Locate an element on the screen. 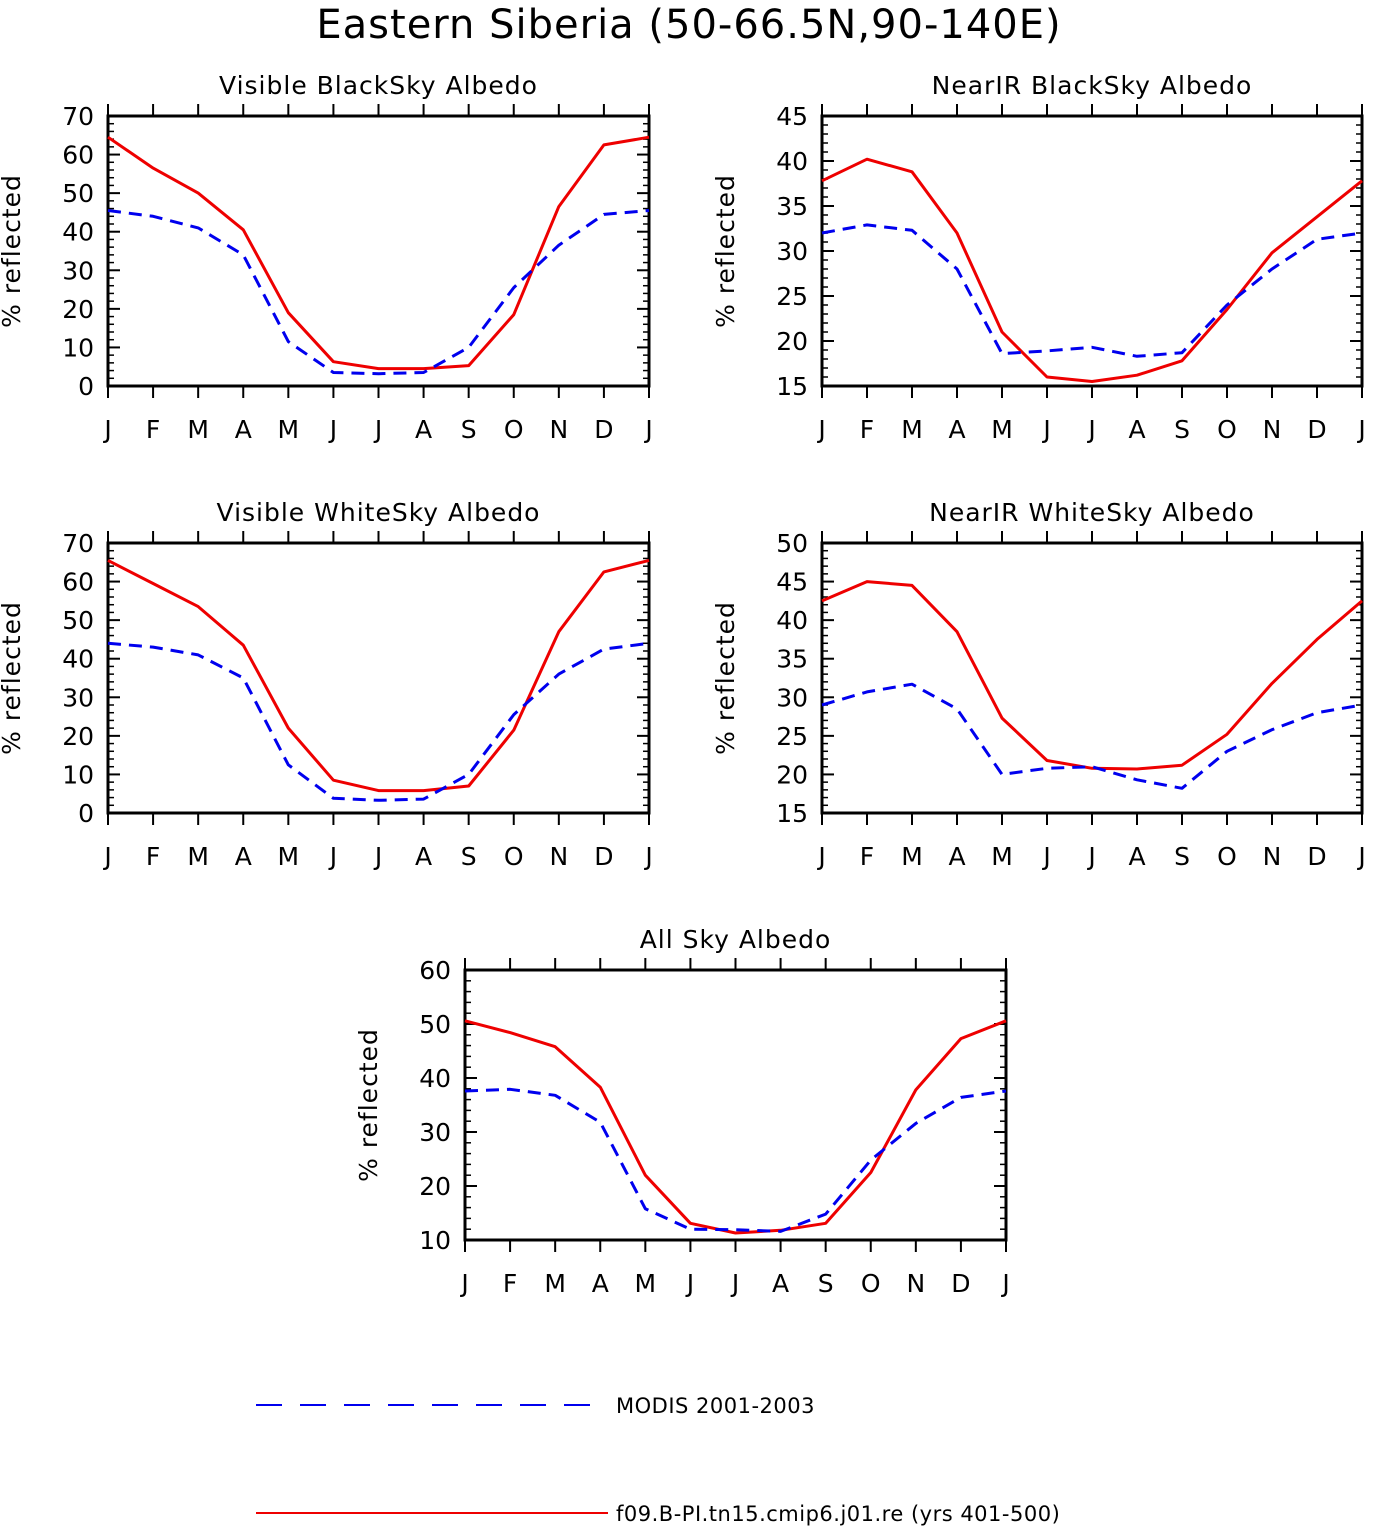 The width and height of the screenshot is (1378, 1527). panel-title: NearIR WhiteSky Albedo is located at coordinates (1092, 512).